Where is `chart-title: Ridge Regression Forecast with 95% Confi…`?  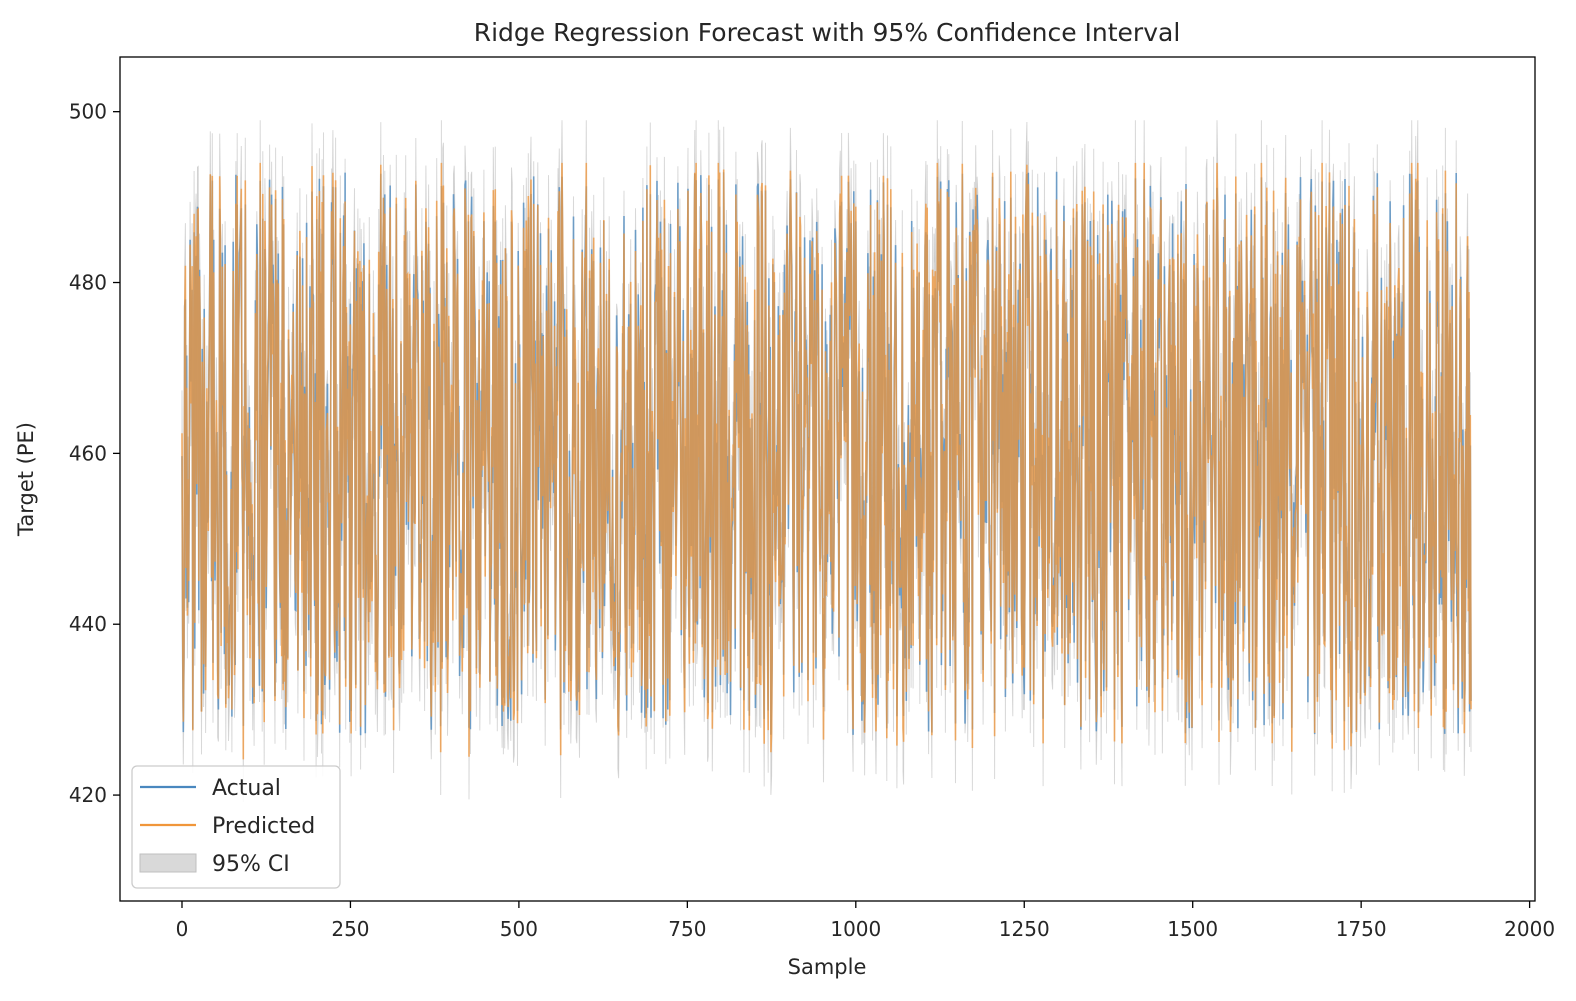 chart-title: Ridge Regression Forecast with 95% Confi… is located at coordinates (827, 32).